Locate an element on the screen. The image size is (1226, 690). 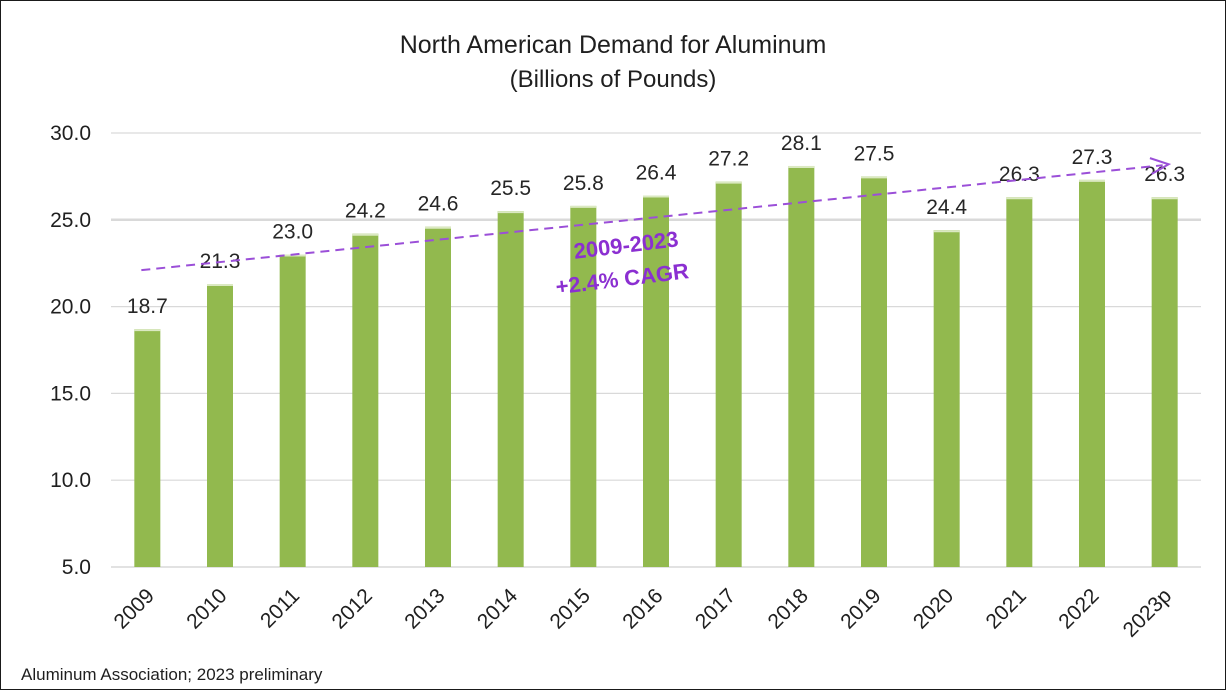
bar-2013 is located at coordinates (438, 396).